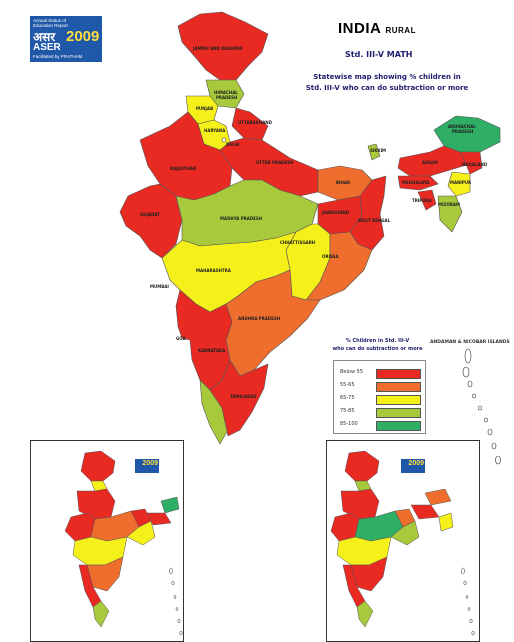 The image size is (514, 642). What do you see at coordinates (226, 97) in the screenshot?
I see `label-hp2: PRADESH` at bounding box center [226, 97].